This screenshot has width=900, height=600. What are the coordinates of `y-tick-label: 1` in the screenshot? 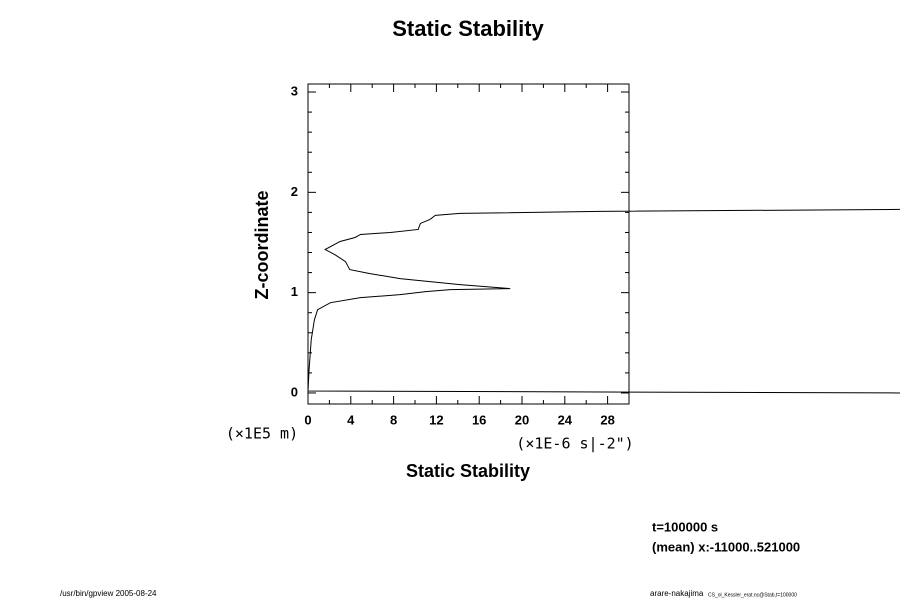 It's located at (294, 291).